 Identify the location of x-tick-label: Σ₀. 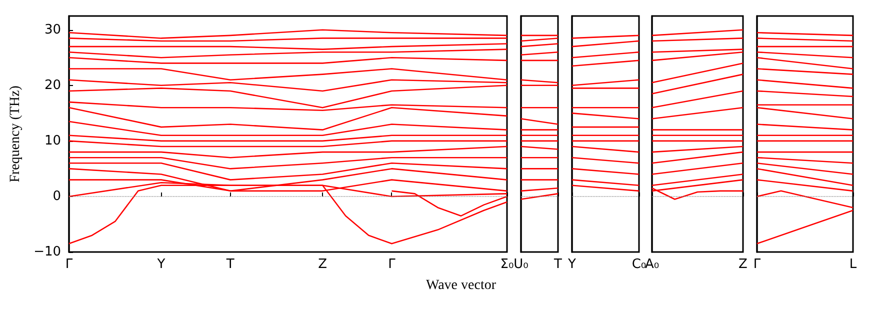
(507, 264).